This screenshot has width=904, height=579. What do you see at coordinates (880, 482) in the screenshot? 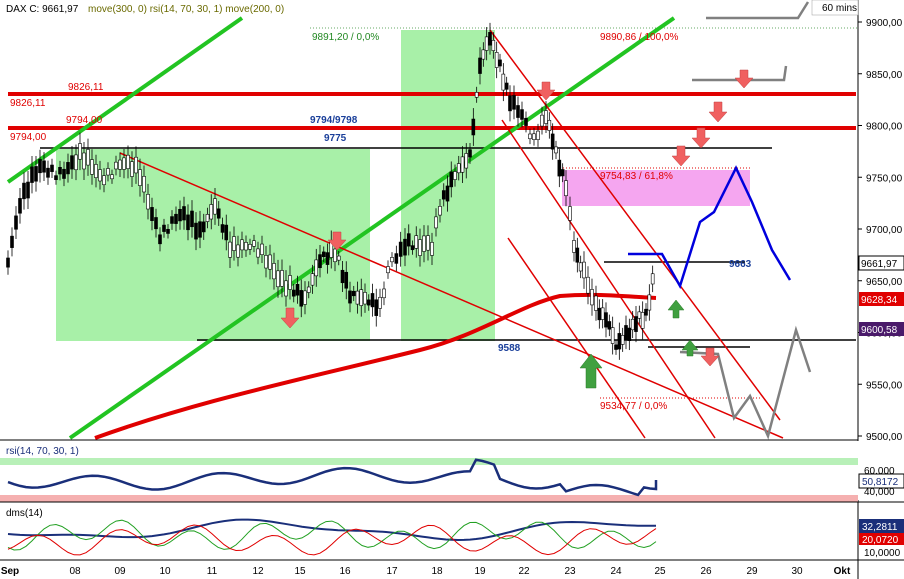
I see `rsi-value: 50,8172` at bounding box center [880, 482].